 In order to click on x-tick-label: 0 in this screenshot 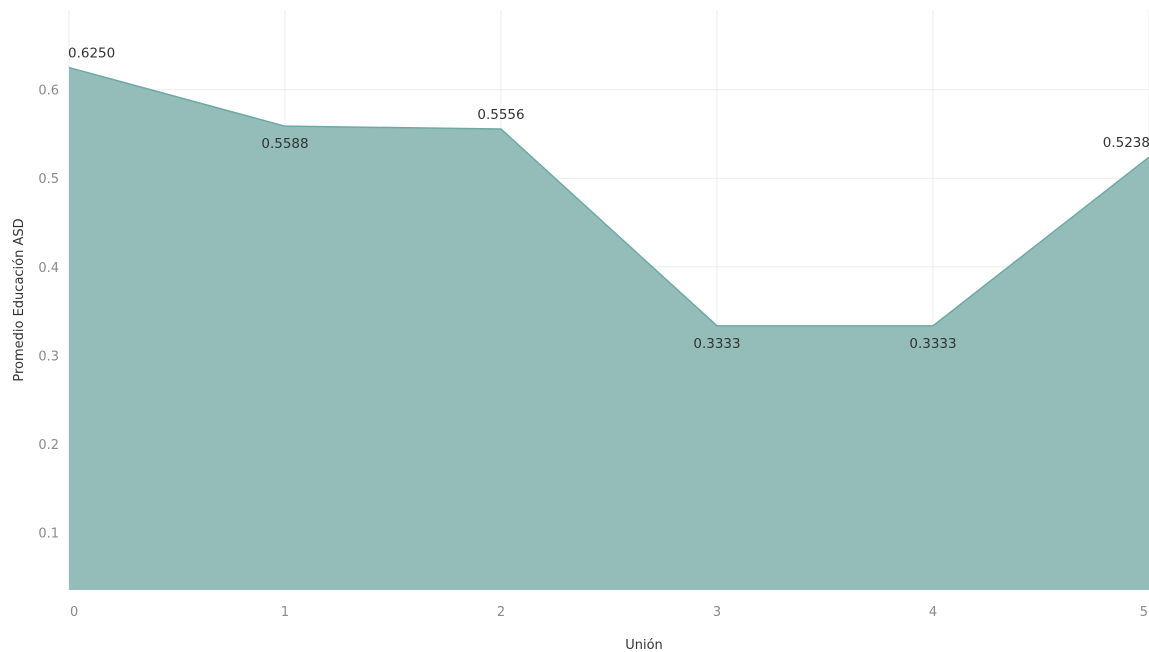, I will do `click(74, 612)`.